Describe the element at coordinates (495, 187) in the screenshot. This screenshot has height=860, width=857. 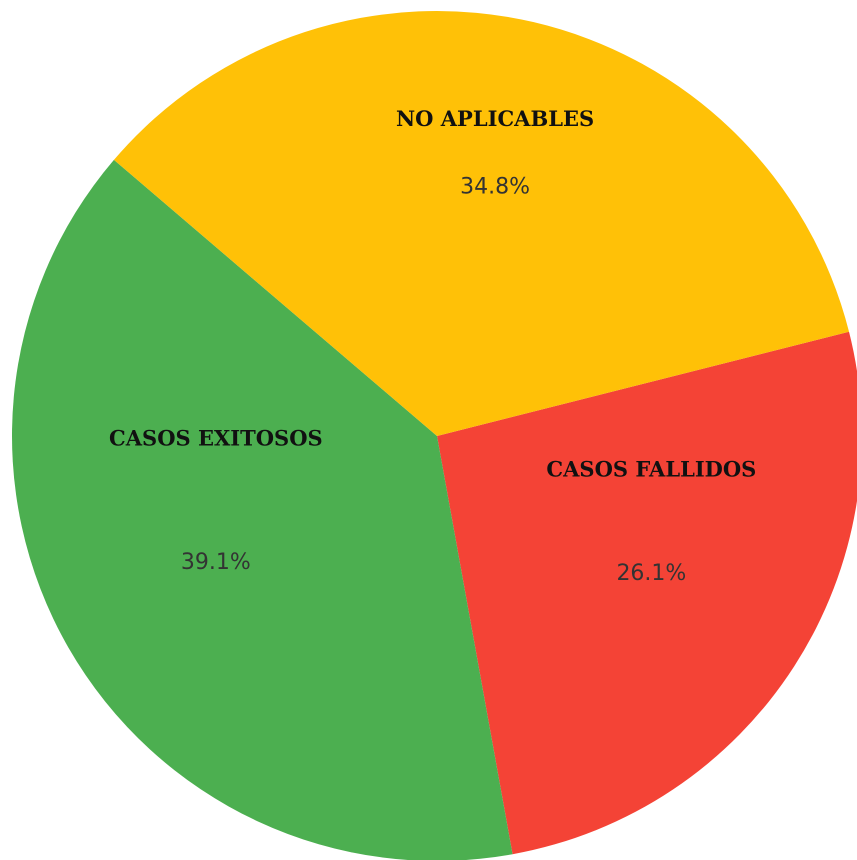
I see `slice-value-label: 34.8%` at that location.